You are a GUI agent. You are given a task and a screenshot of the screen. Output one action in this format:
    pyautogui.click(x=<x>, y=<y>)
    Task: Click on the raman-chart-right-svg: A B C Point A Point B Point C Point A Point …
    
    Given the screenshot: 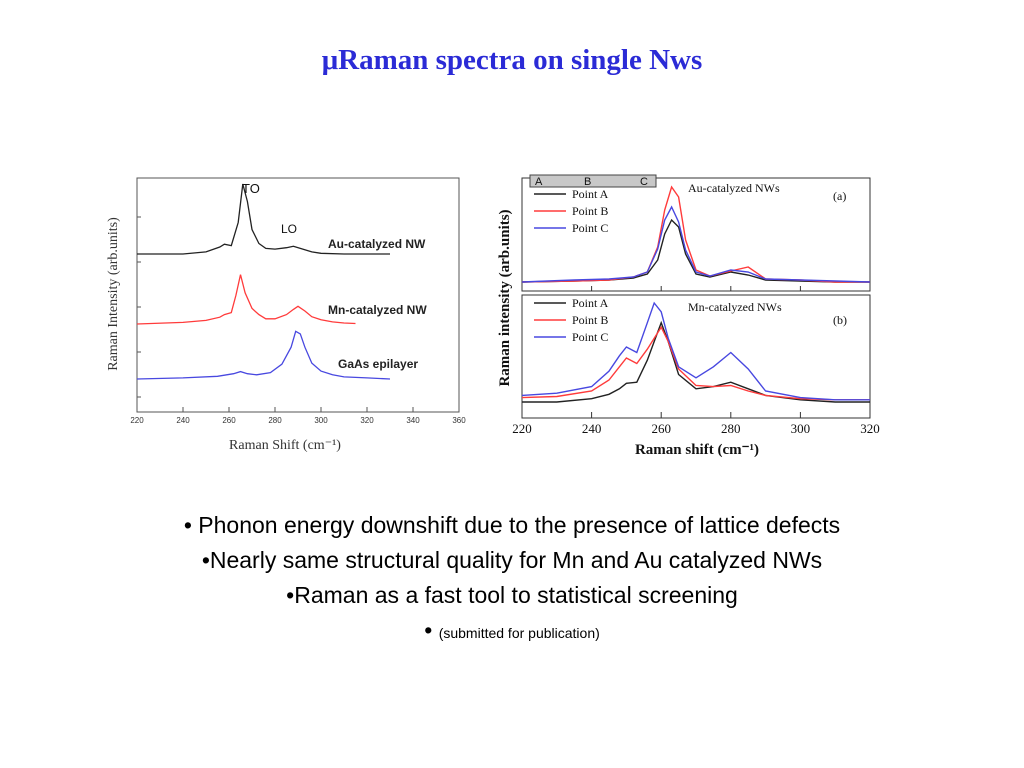 What is the action you would take?
    pyautogui.click(x=688, y=316)
    